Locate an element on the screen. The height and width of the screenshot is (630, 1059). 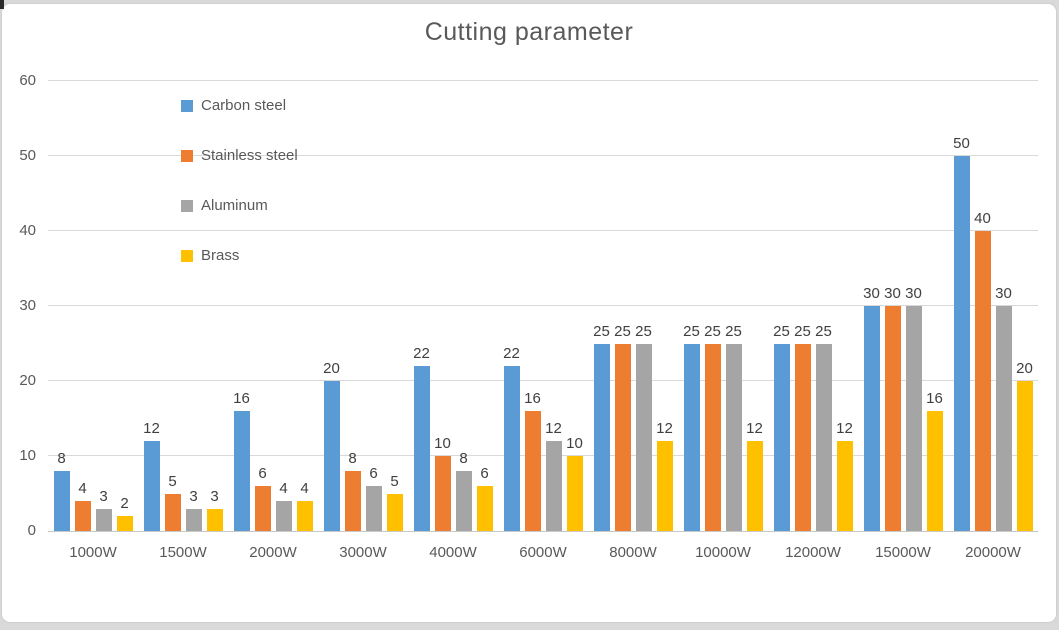
bar-brass: 16 is located at coordinates (934, 460).